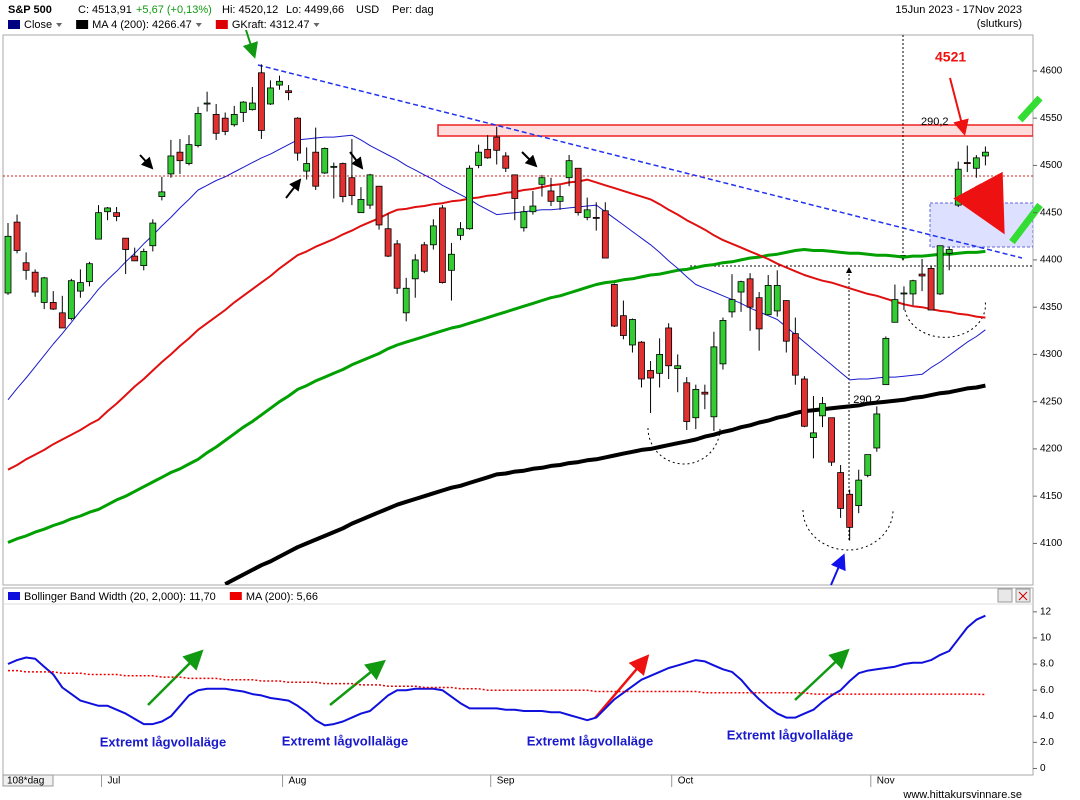  Describe the element at coordinates (935, 122) in the screenshot. I see `annotation: 290,2` at that location.